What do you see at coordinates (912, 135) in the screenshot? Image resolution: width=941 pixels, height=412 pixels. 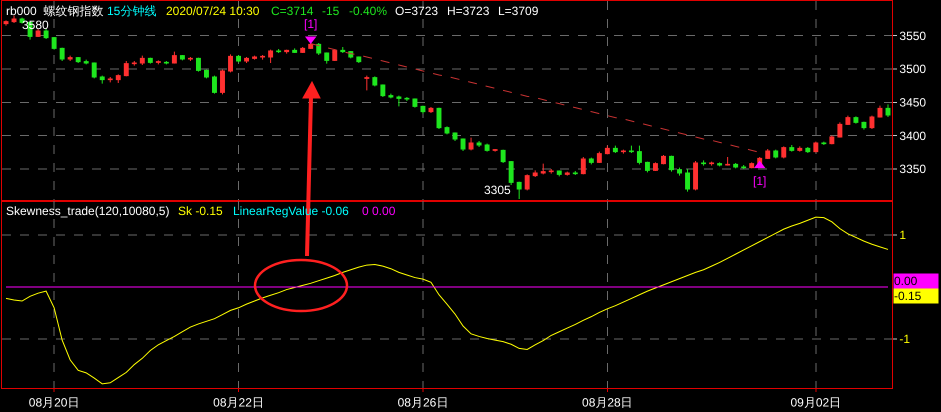 I see `y-tick-label: 3400` at bounding box center [912, 135].